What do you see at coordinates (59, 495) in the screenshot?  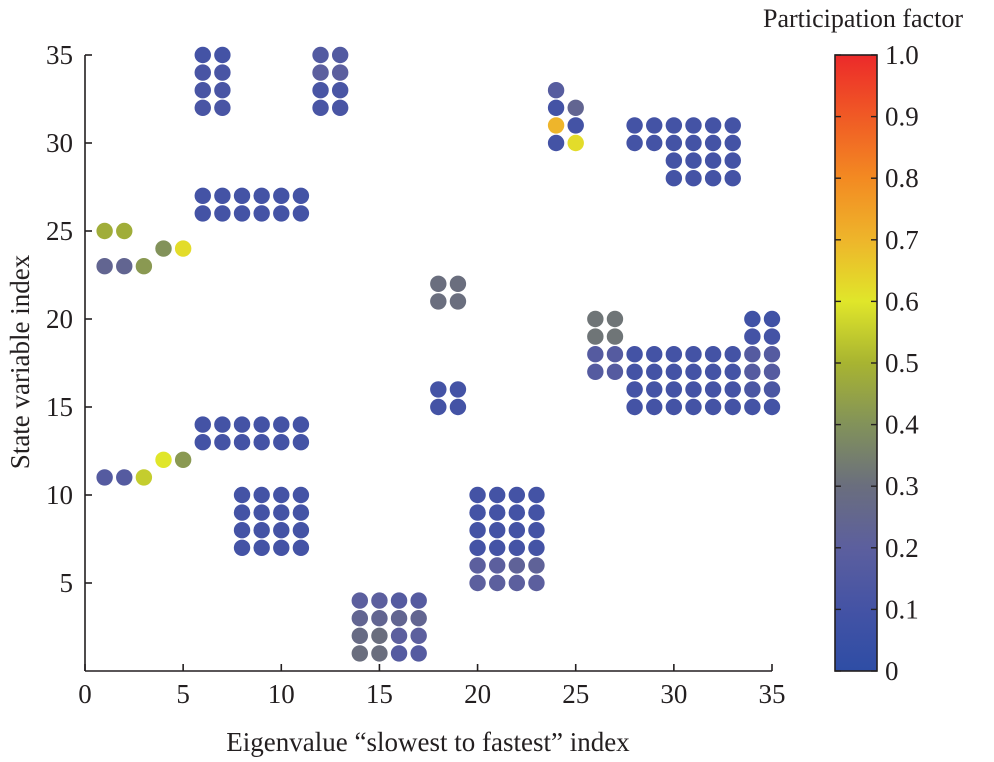 I see `y-tick-label: 10` at bounding box center [59, 495].